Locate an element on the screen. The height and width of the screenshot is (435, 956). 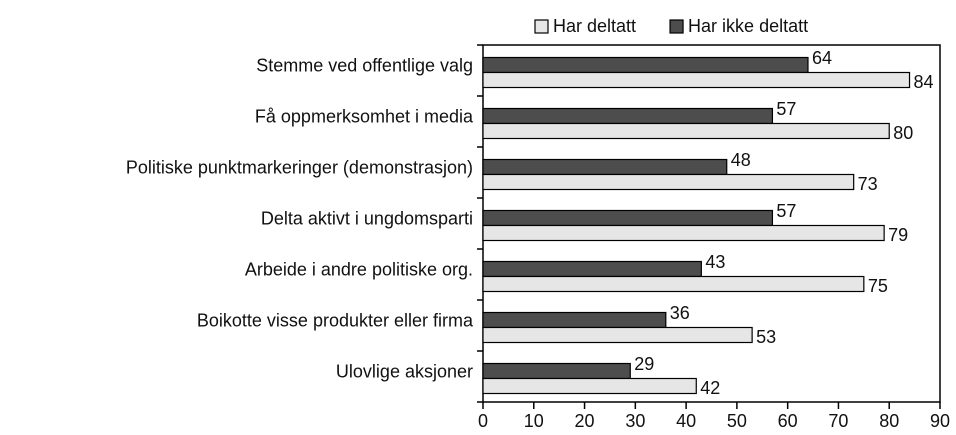
y-tick-label: Boikotte visse produkter eller firma is located at coordinates (335, 320).